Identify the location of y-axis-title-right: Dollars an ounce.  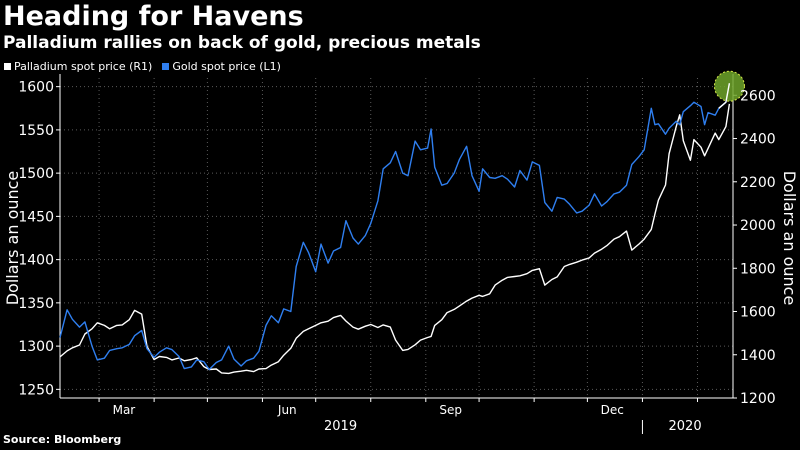
(789, 238).